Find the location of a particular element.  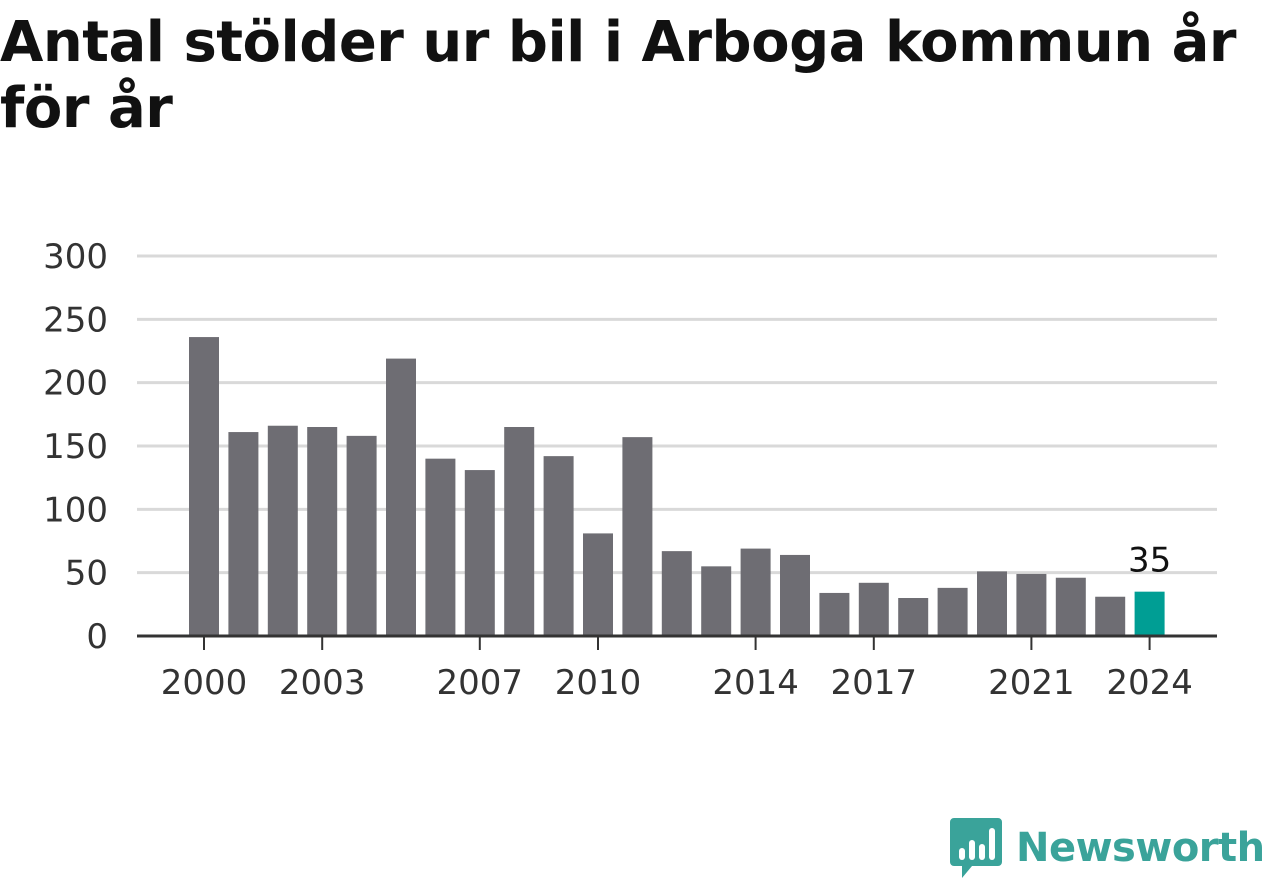

bar-2015 is located at coordinates (795, 595).